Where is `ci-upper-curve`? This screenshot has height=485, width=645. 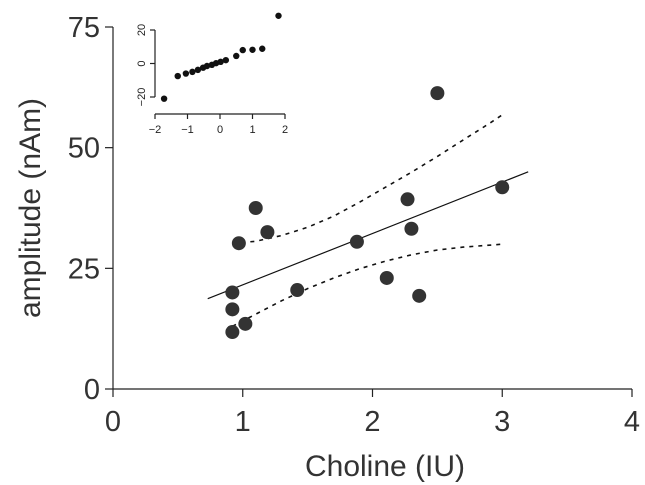 ci-upper-curve is located at coordinates (367, 179).